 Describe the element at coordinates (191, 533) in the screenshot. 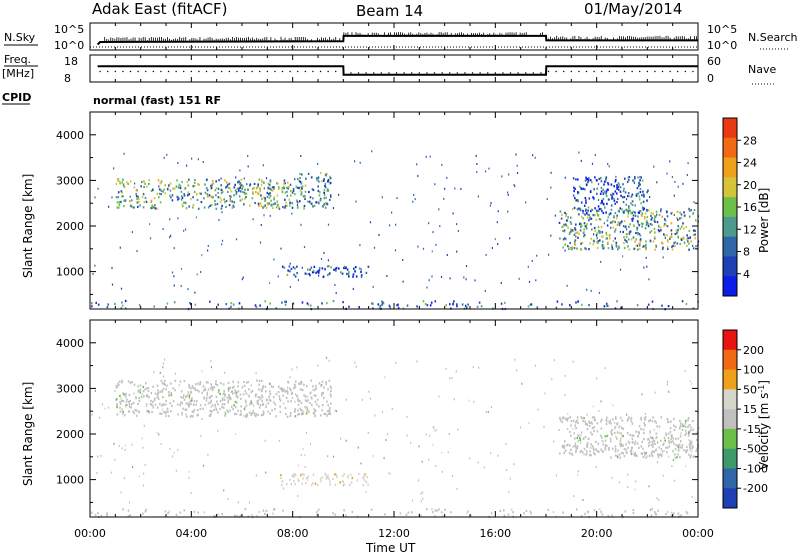

I see `x-tick-label: 04:00` at that location.